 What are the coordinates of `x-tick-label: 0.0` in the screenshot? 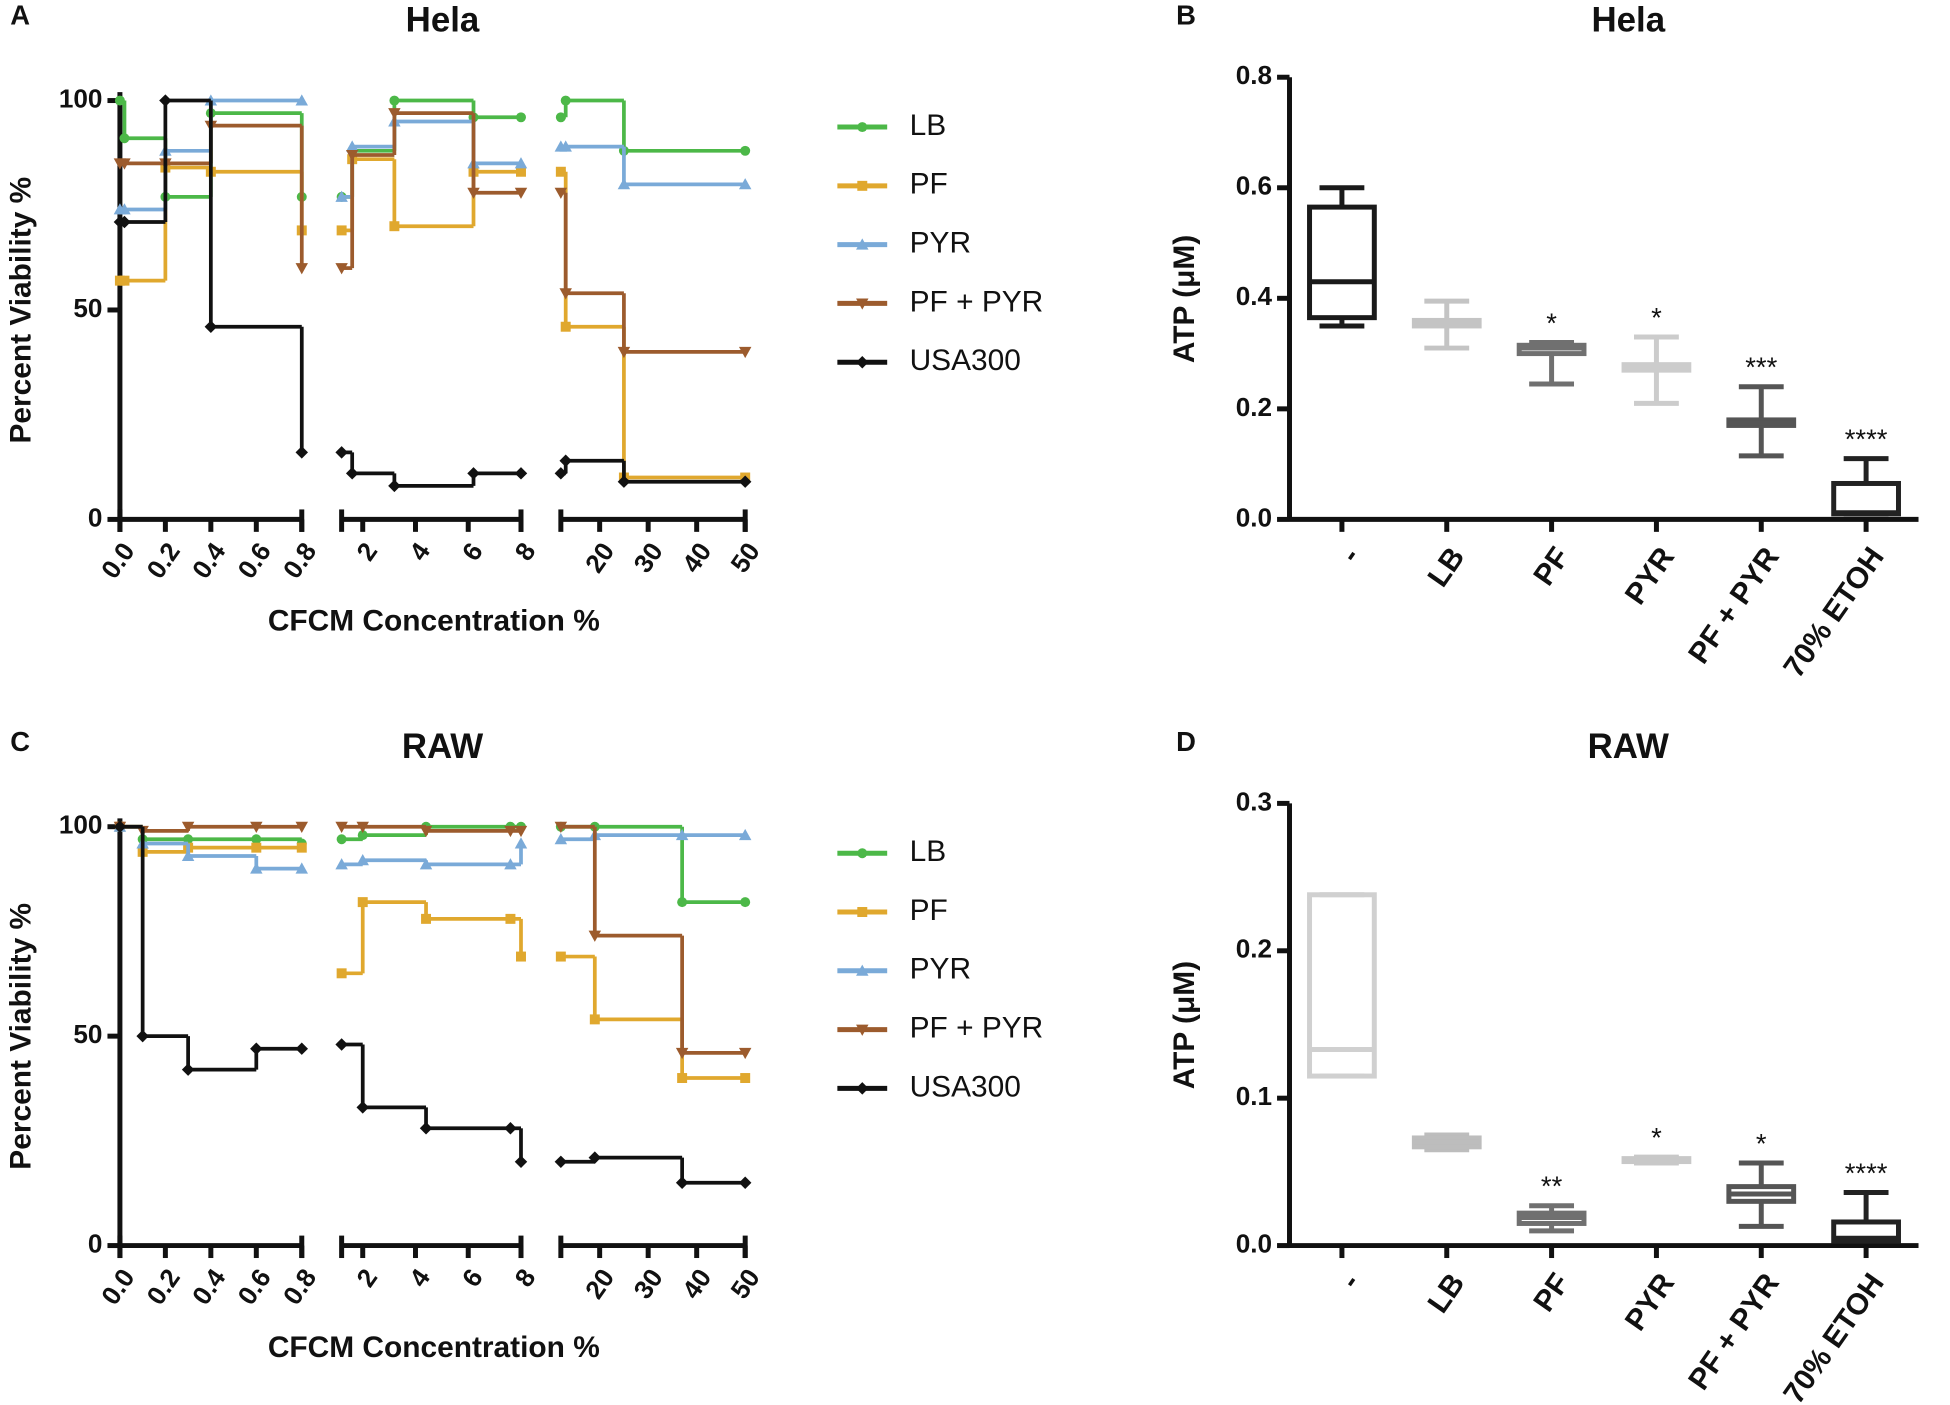 It's located at (117, 1286).